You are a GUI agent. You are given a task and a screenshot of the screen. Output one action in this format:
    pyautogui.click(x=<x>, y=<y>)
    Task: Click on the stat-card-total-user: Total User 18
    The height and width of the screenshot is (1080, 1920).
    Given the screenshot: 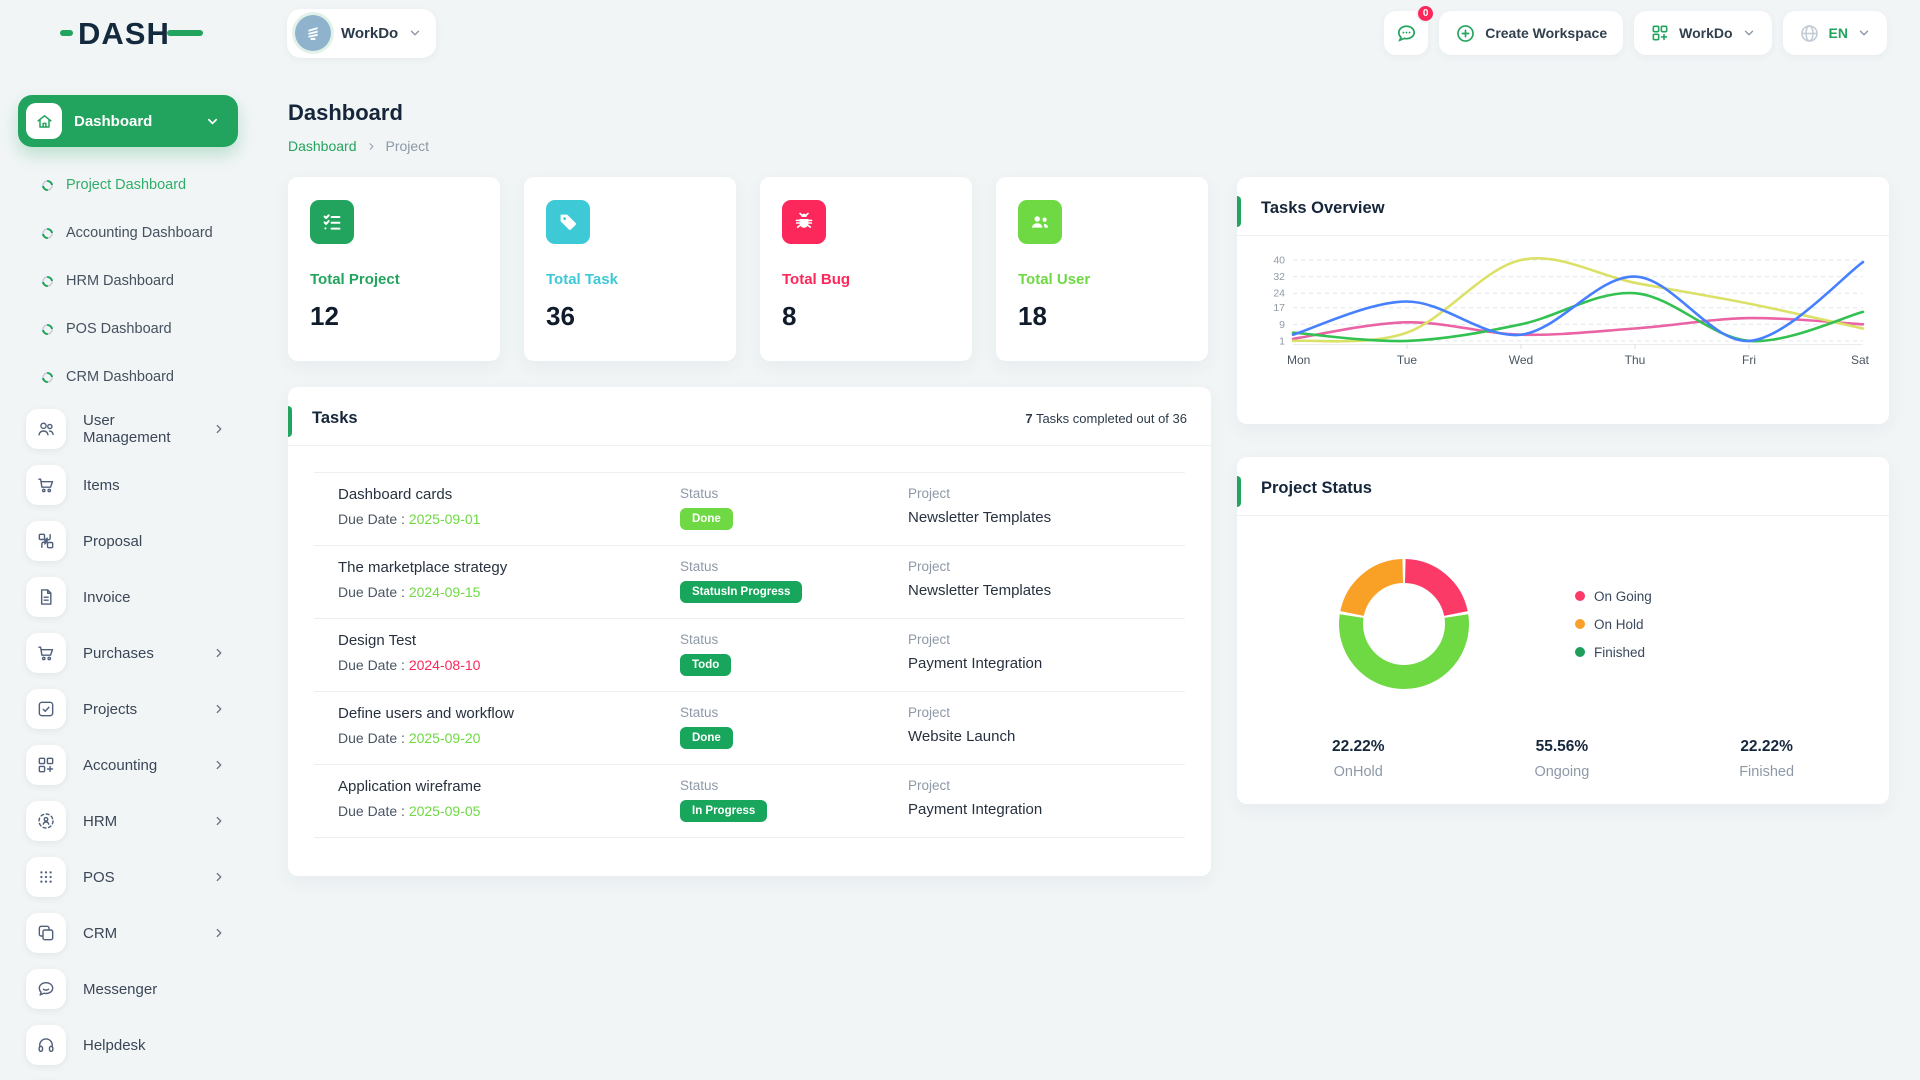 What is the action you would take?
    pyautogui.click(x=1102, y=269)
    